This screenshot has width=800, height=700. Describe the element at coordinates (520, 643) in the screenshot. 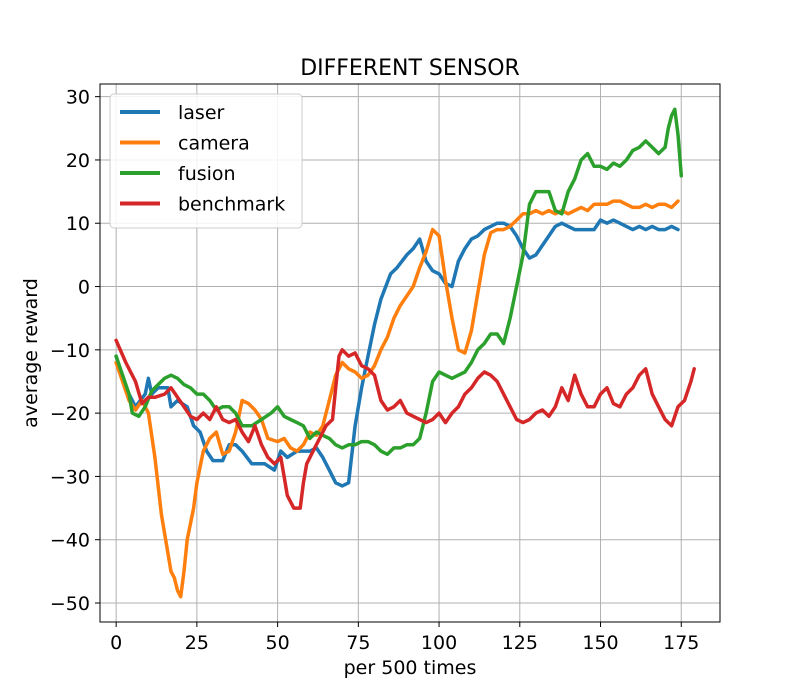

I see `x-tick-label: 125` at that location.